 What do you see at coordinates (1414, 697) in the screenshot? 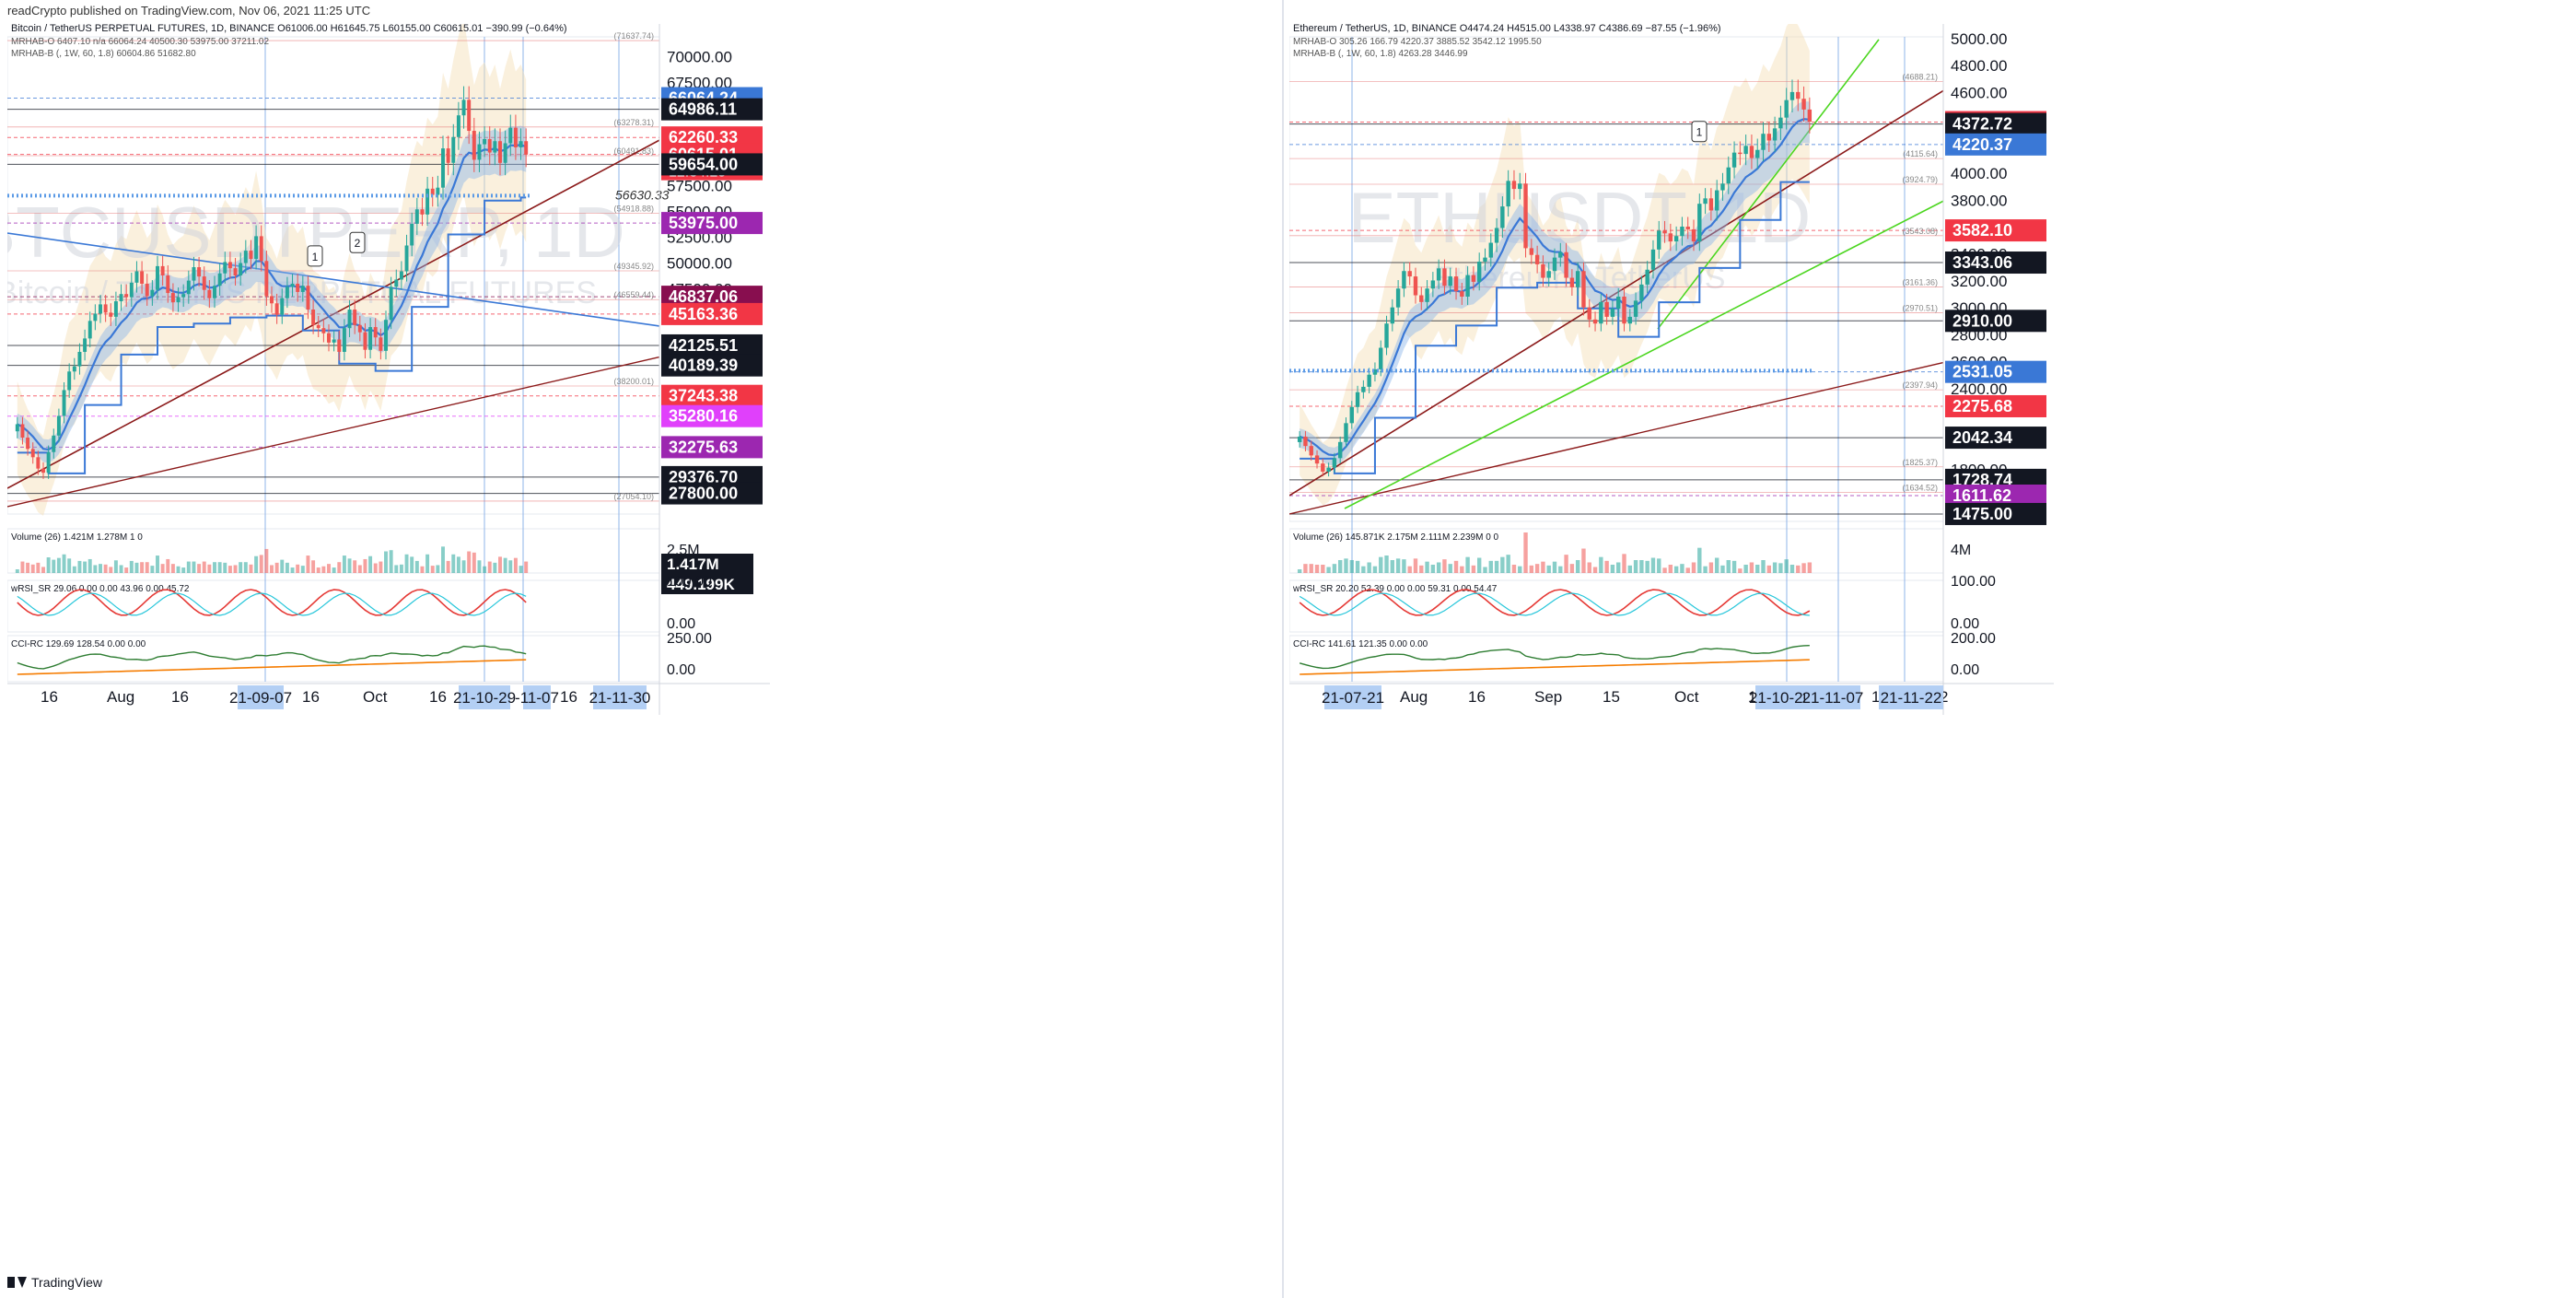
I see `x-tick-label: Aug` at bounding box center [1414, 697].